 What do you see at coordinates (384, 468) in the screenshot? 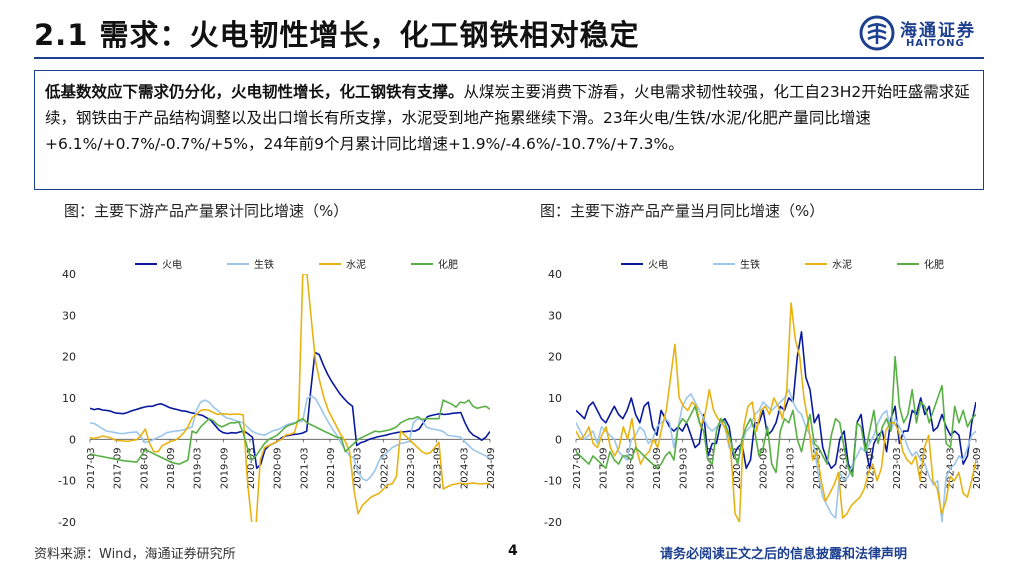
I see `x-tick-label: 2022-09` at bounding box center [384, 468].